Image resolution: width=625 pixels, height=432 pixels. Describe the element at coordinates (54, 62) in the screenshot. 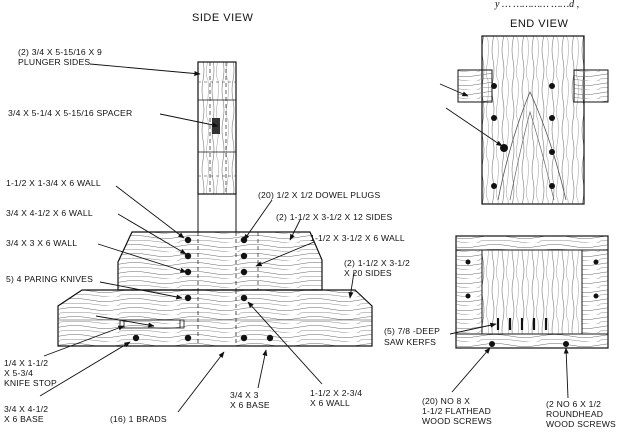

I see `label-plunger-sides: PLUNGER SIDES` at that location.